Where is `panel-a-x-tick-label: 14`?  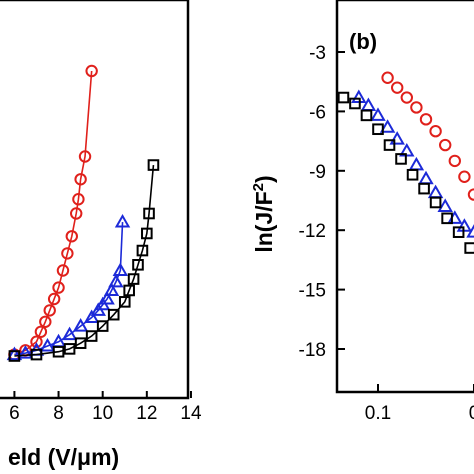 panel-a-x-tick-label: 14 is located at coordinates (191, 413).